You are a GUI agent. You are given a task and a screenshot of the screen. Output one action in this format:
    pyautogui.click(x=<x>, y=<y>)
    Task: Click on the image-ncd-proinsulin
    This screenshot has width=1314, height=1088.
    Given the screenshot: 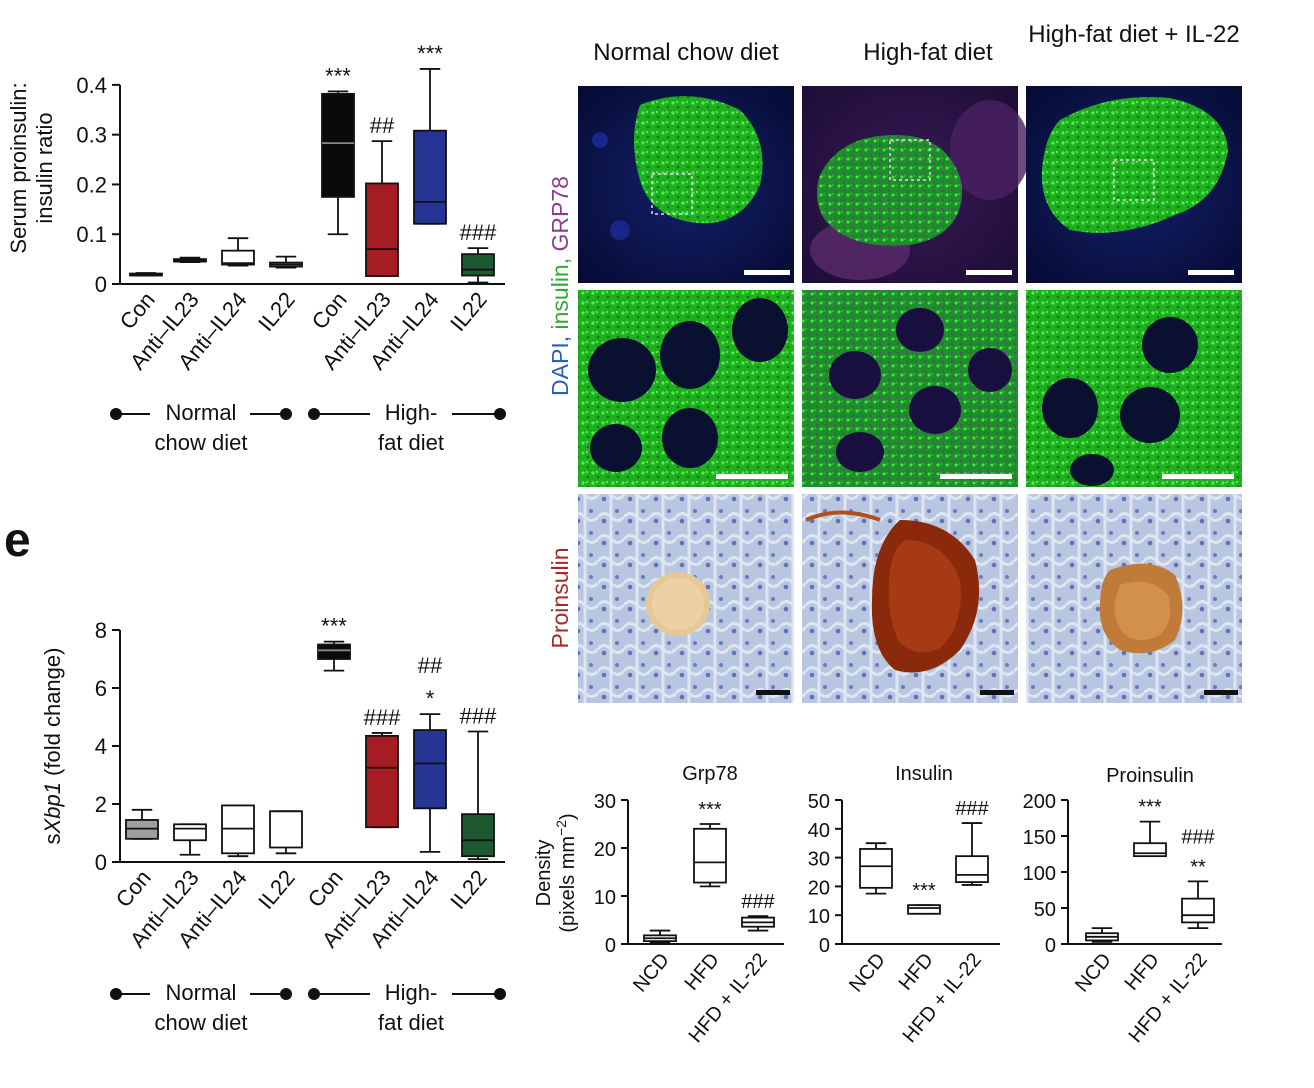 What is the action you would take?
    pyautogui.click(x=686, y=598)
    